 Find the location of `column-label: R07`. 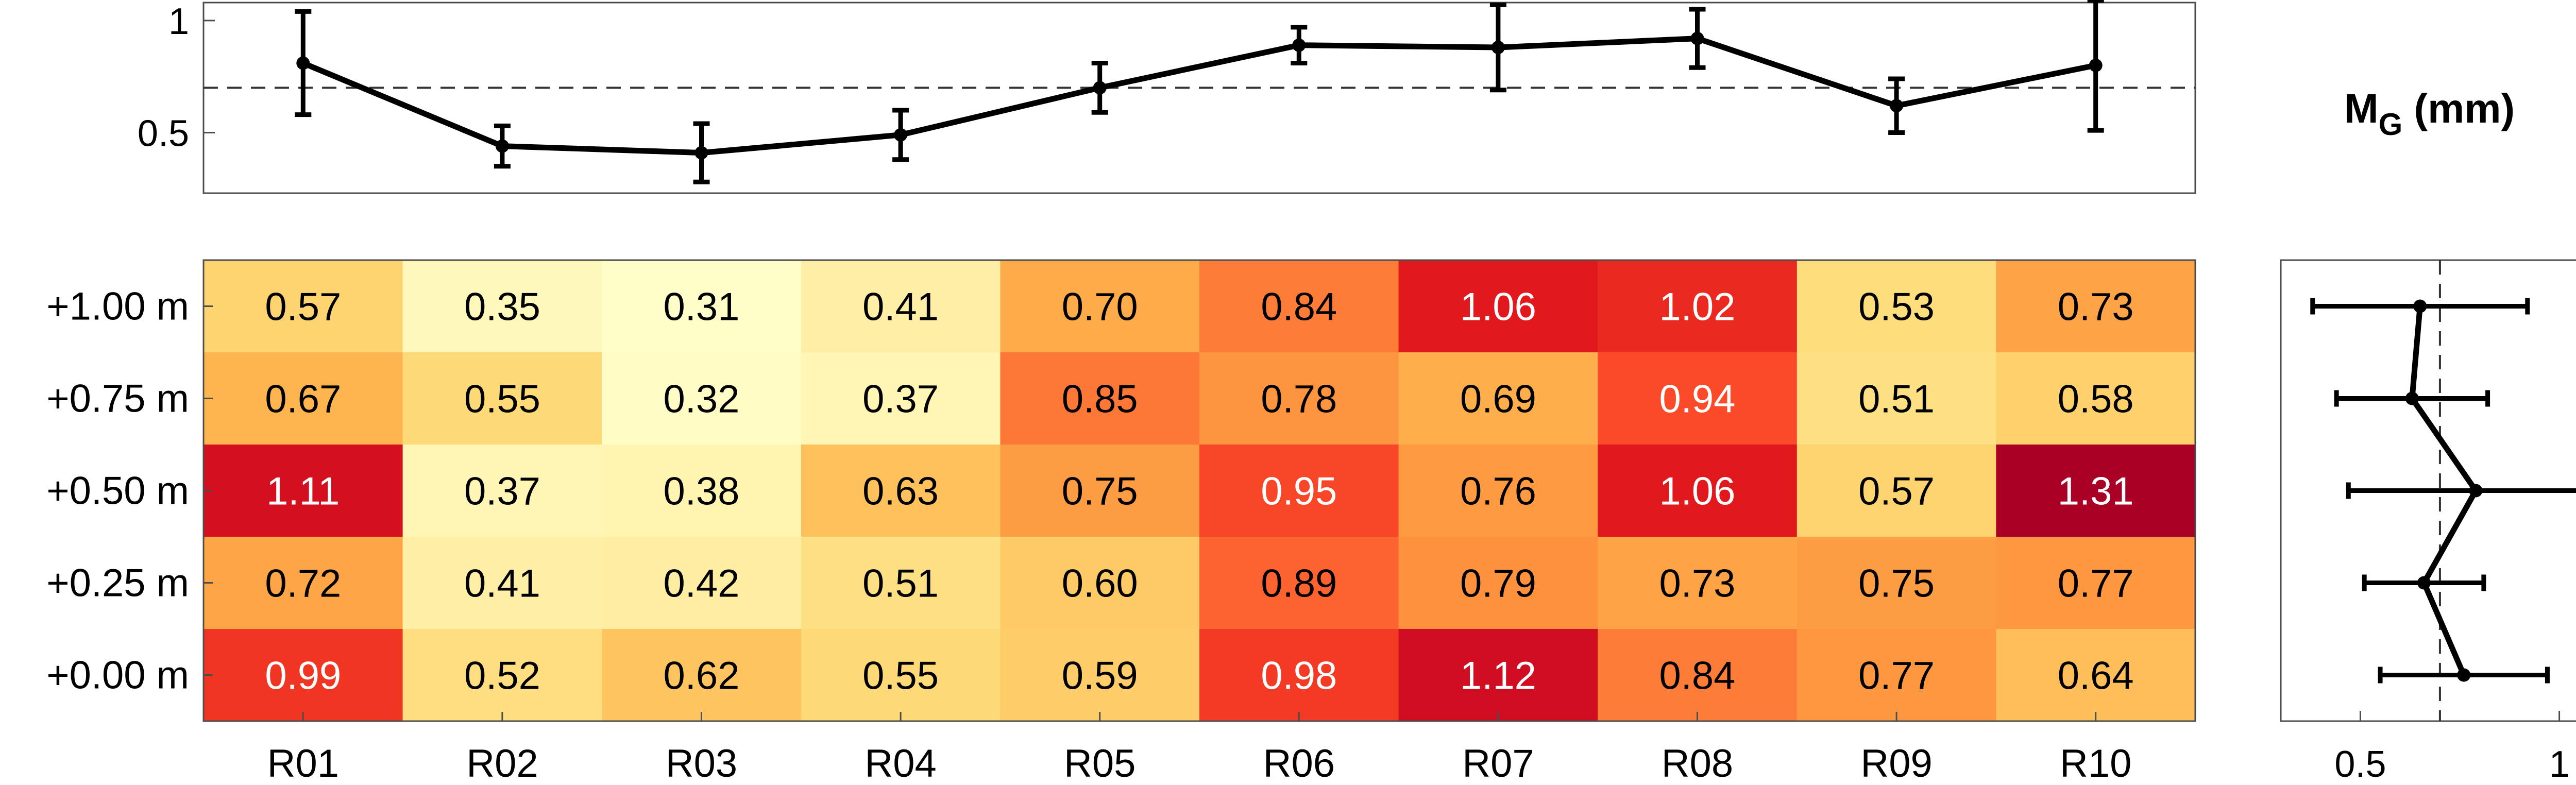

column-label: R07 is located at coordinates (1498, 763).